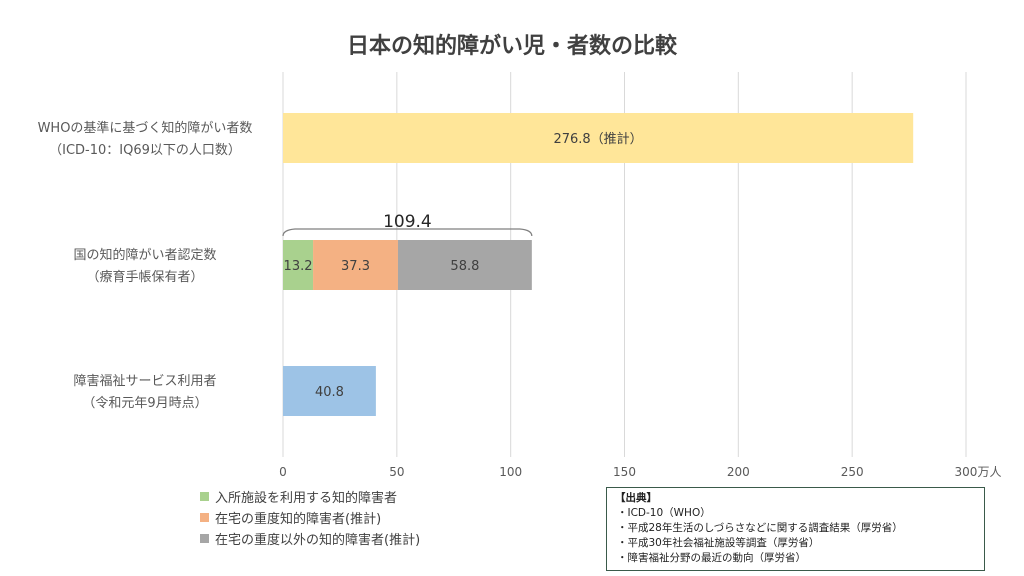 This screenshot has width=1024, height=576. I want to click on legend-label: 在宅の重度知的障害者(推計), so click(298, 519).